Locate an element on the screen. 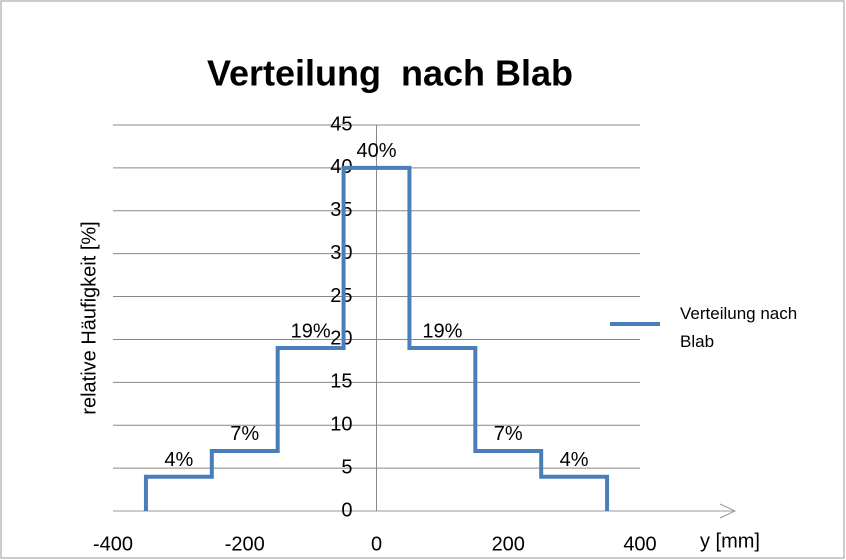 The height and width of the screenshot is (560, 846). y-tick-label: 30 is located at coordinates (341, 253).